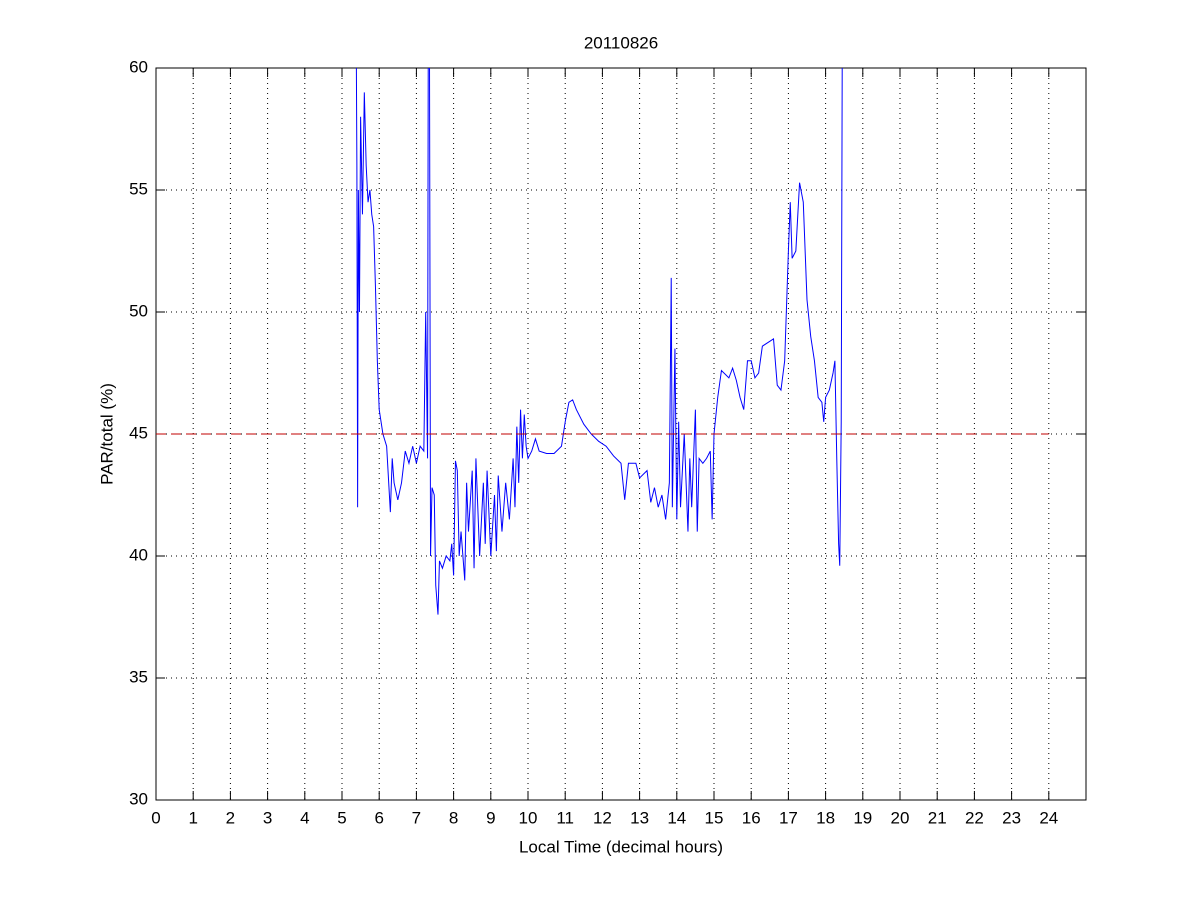  I want to click on y-tick-label: 50, so click(138, 310).